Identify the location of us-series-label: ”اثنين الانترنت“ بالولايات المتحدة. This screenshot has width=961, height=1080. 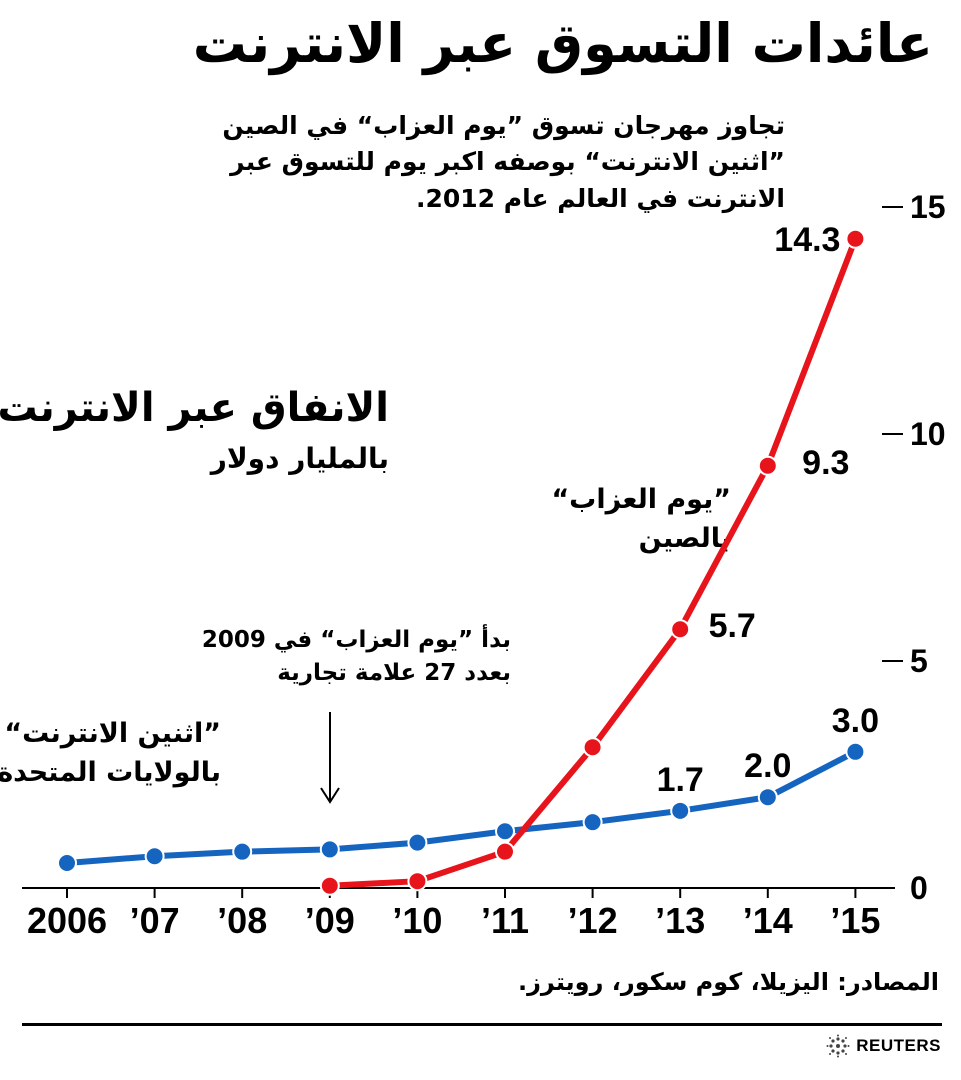
(110, 753).